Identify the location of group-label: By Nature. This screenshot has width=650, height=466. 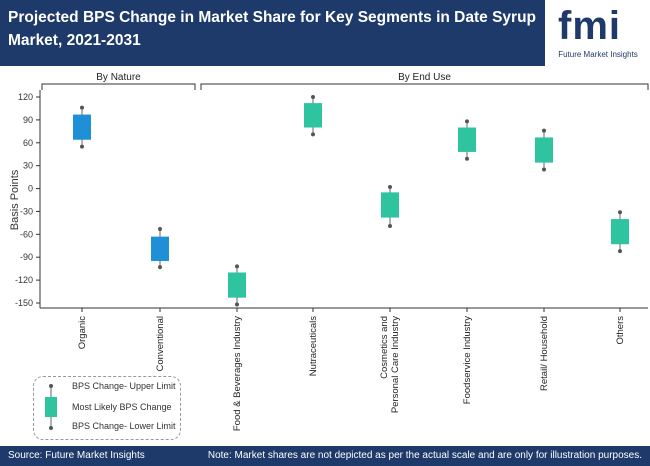
(118, 77).